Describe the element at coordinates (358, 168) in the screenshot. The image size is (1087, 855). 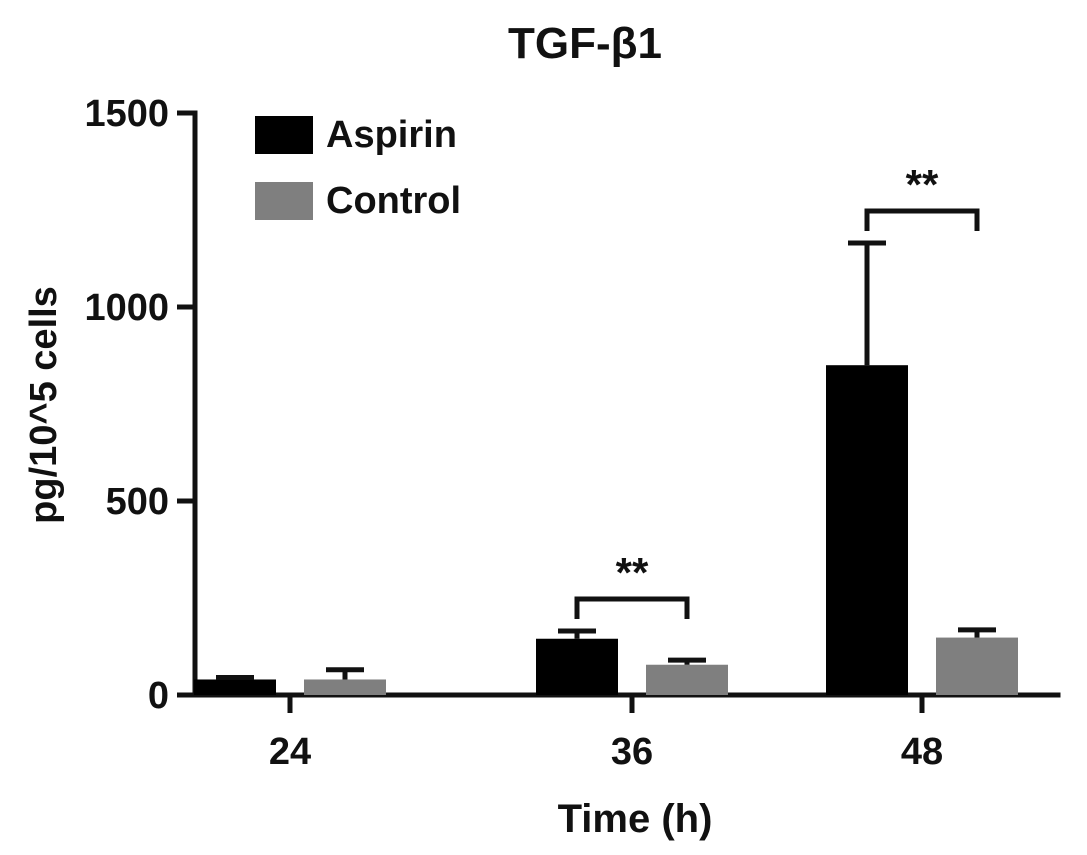
I see `legend: Aspirin Control` at that location.